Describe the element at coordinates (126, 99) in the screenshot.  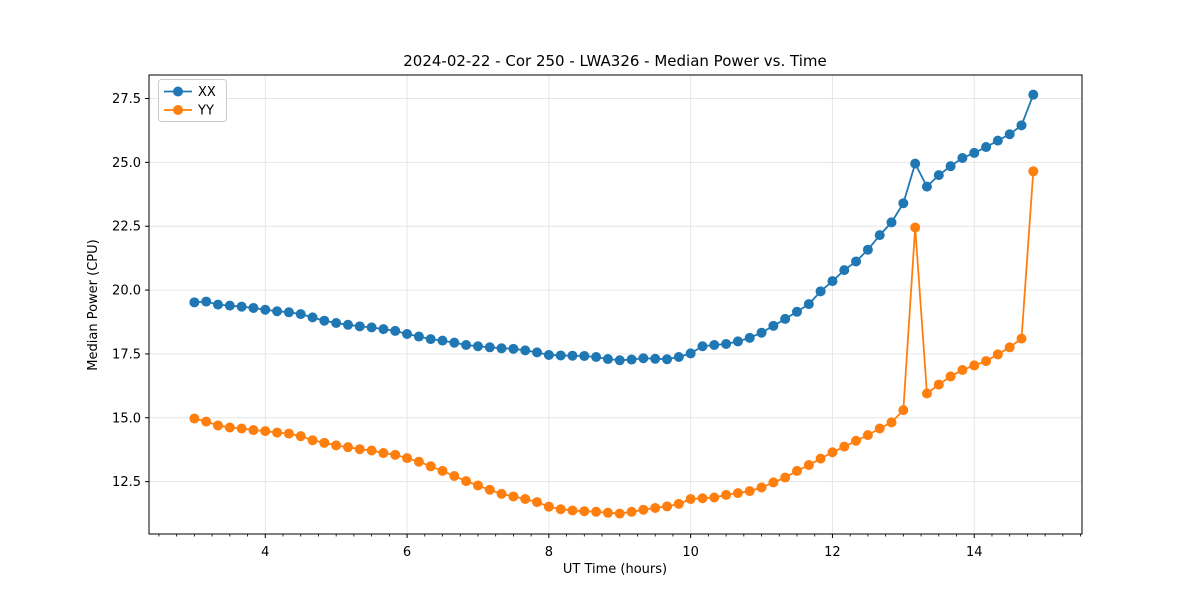
I see `y-tick-label: 27.5` at that location.